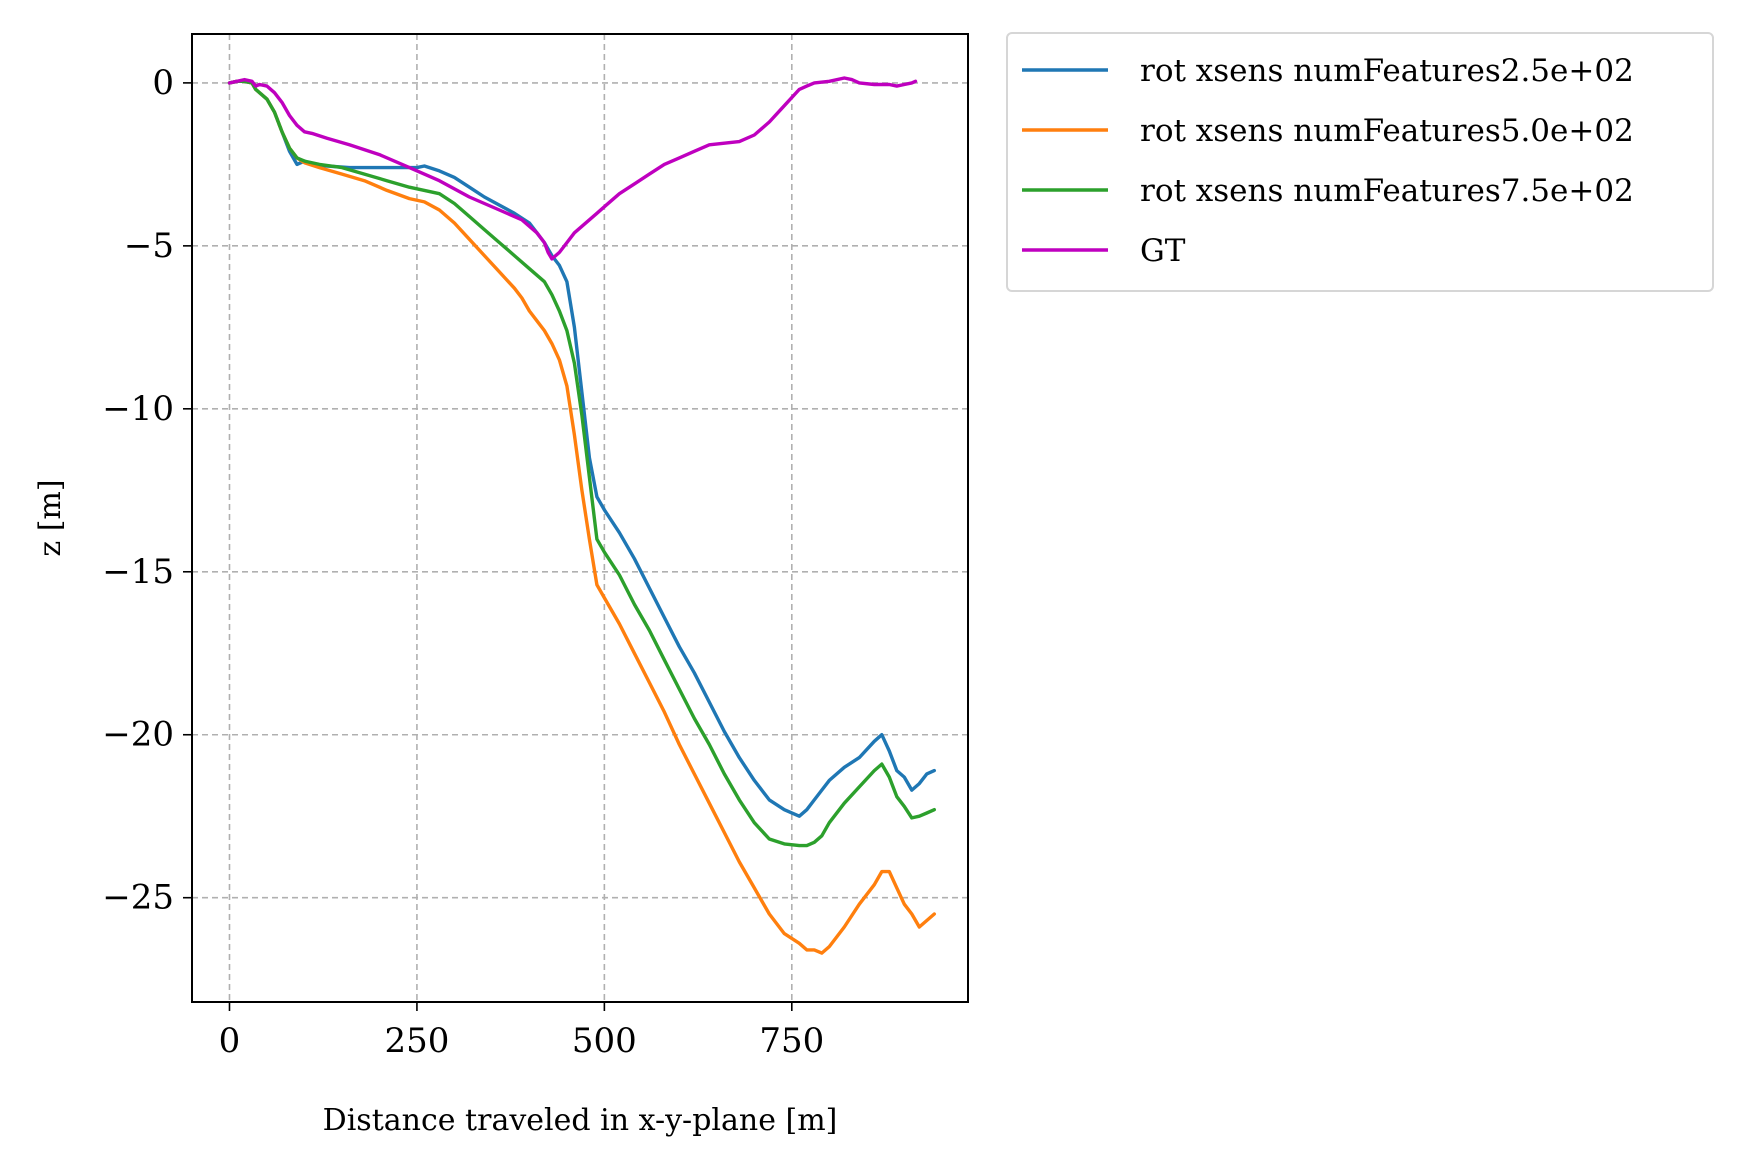 Image resolution: width=1738 pixels, height=1165 pixels. I want to click on y-tick-label: 0, so click(163, 83).